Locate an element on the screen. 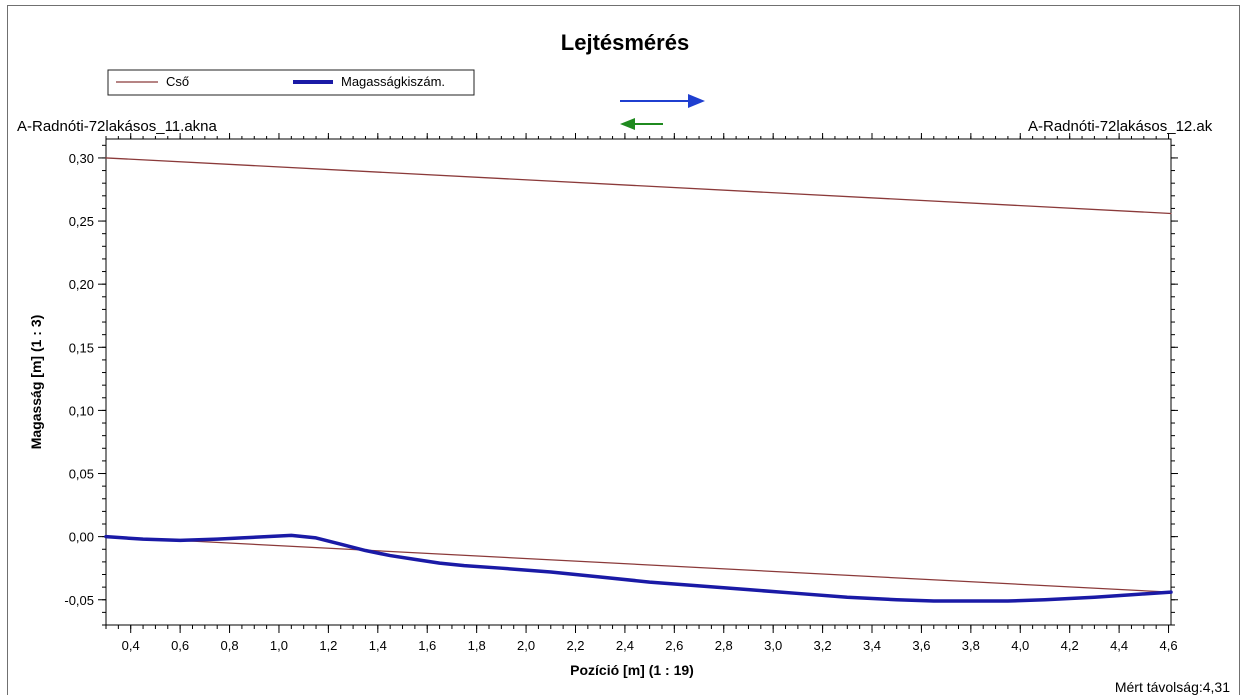 This screenshot has width=1243, height=696. x-tick-label: 4,6 is located at coordinates (1168, 645).